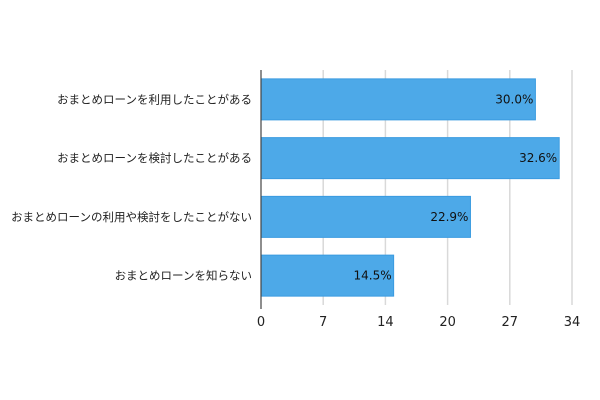 This screenshot has width=600, height=400. What do you see at coordinates (261, 322) in the screenshot?
I see `x-tick-label: 0` at bounding box center [261, 322].